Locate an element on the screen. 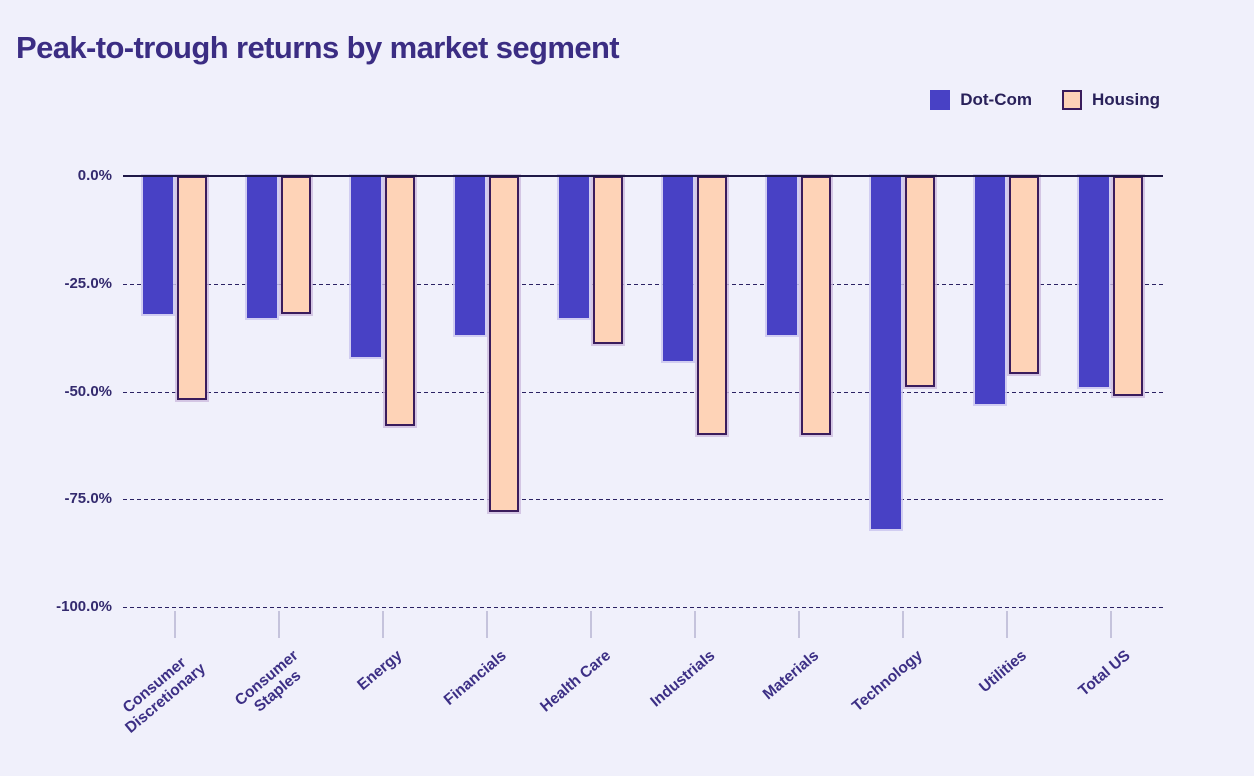 This screenshot has height=776, width=1254. category-label-total-us: Total US is located at coordinates (1104, 673).